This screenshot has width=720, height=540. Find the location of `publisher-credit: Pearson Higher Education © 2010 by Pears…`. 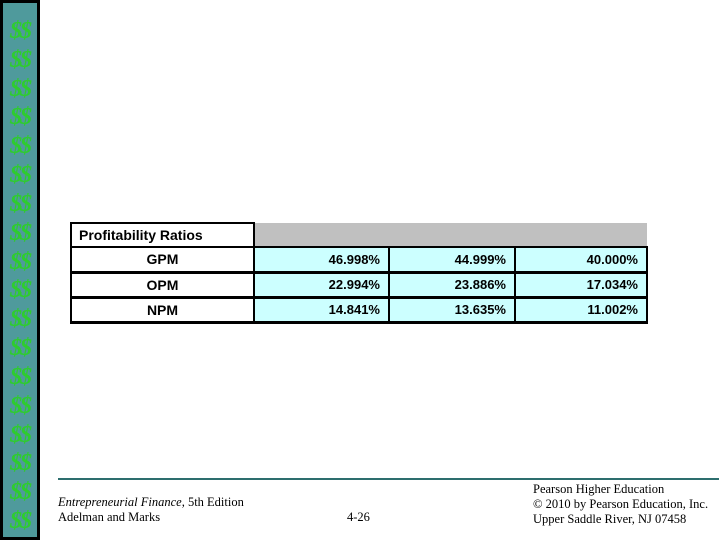

publisher-credit: Pearson Higher Education © 2010 by Pears… is located at coordinates (620, 504).